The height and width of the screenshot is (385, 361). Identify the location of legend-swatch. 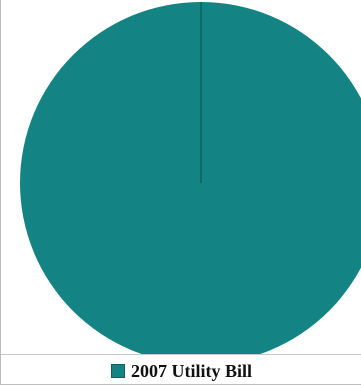
(118, 371).